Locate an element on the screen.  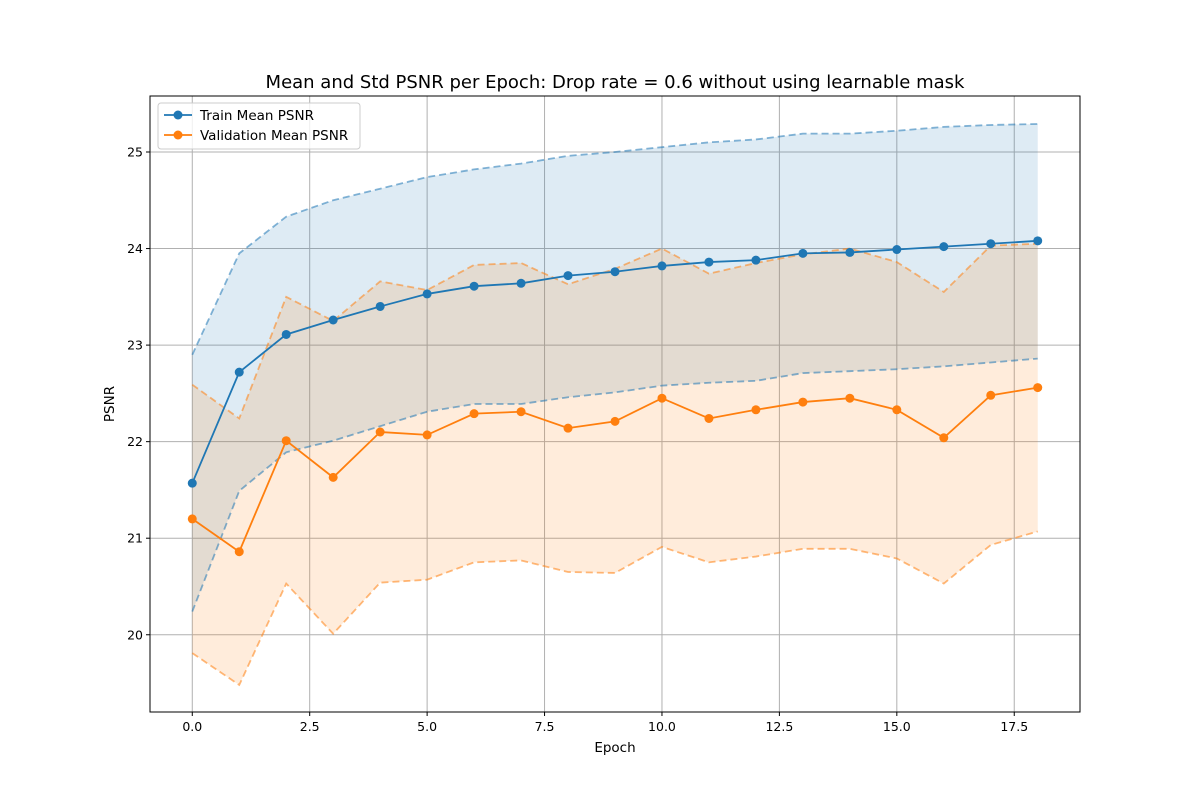
x-tick-label: 7.5 is located at coordinates (545, 726).